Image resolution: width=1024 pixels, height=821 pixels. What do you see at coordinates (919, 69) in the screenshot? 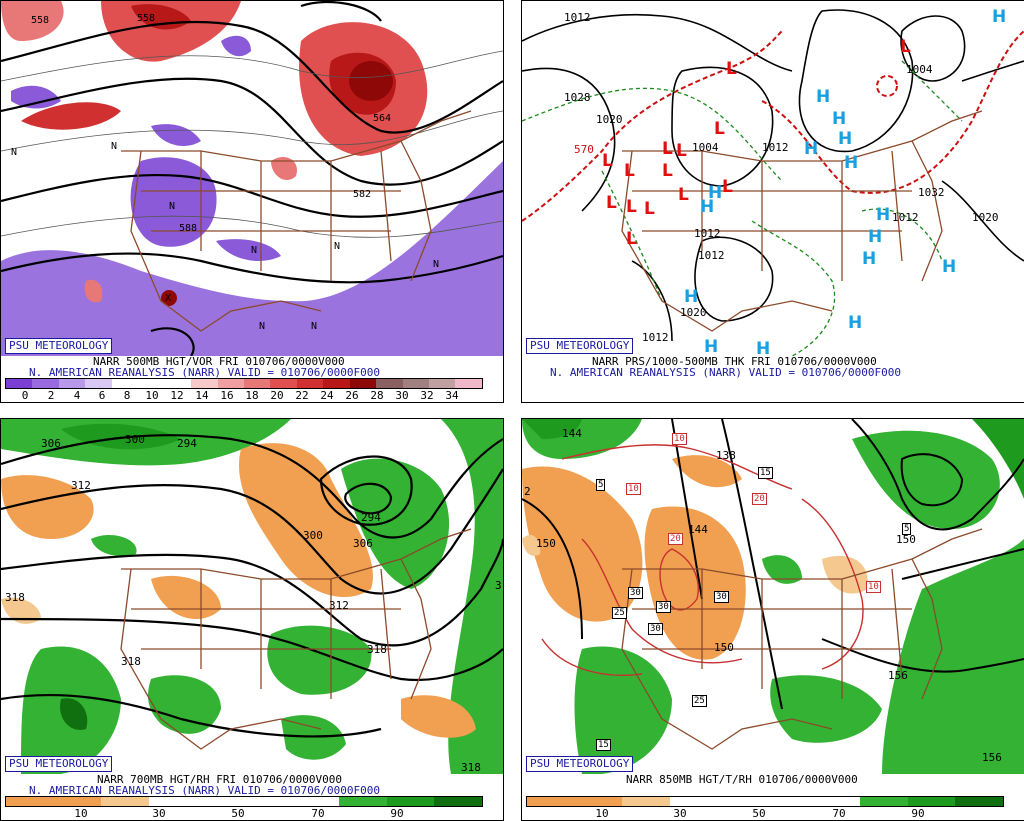
I see `isobar-label: 1004` at bounding box center [919, 69].